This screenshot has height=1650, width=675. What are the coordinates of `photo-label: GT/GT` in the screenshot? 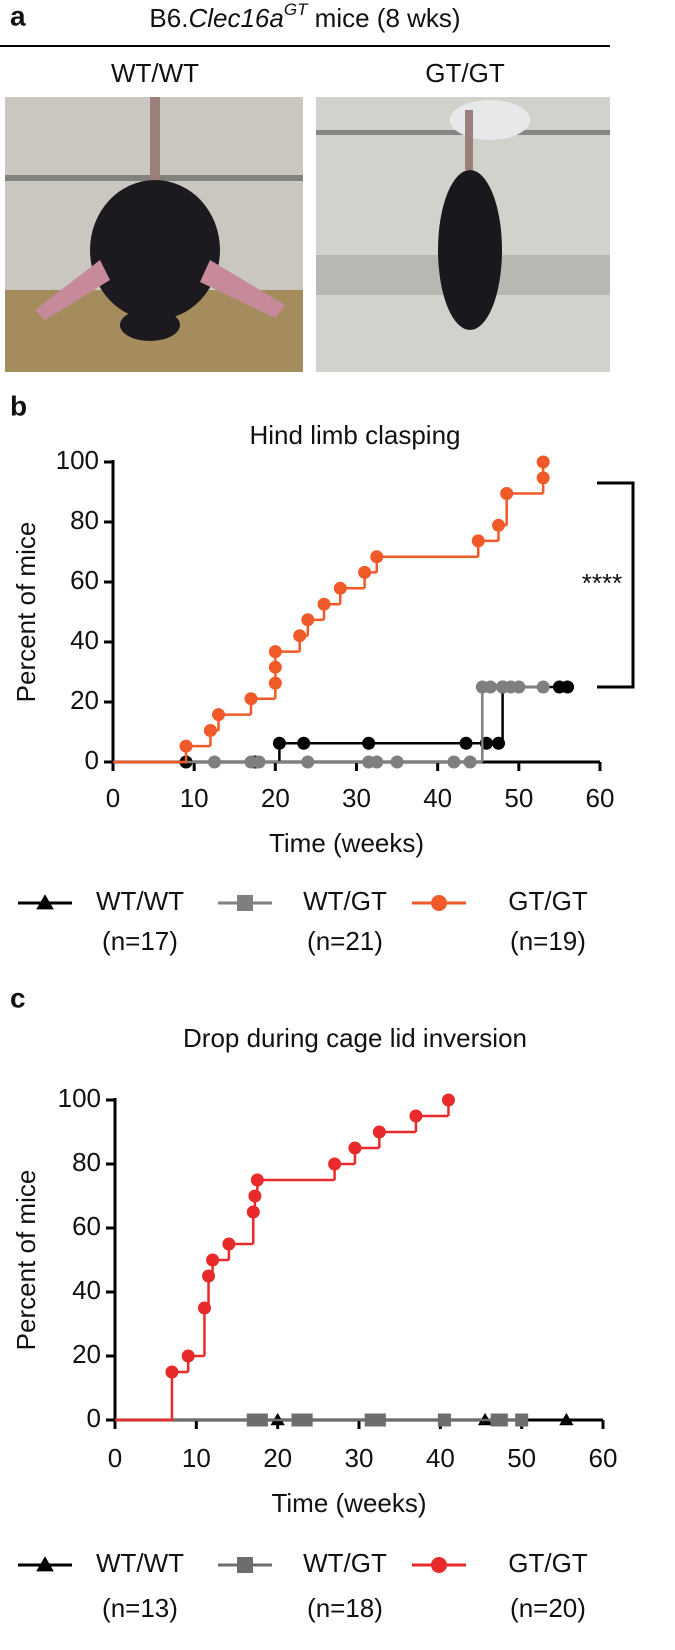 It's located at (465, 73).